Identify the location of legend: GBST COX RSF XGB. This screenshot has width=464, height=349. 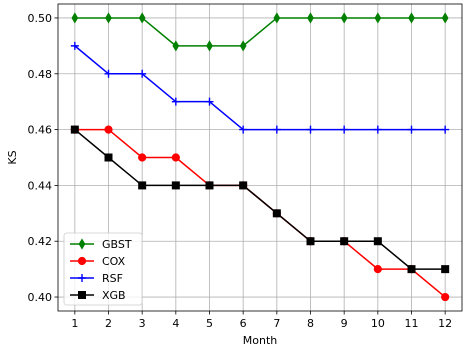
(103, 269).